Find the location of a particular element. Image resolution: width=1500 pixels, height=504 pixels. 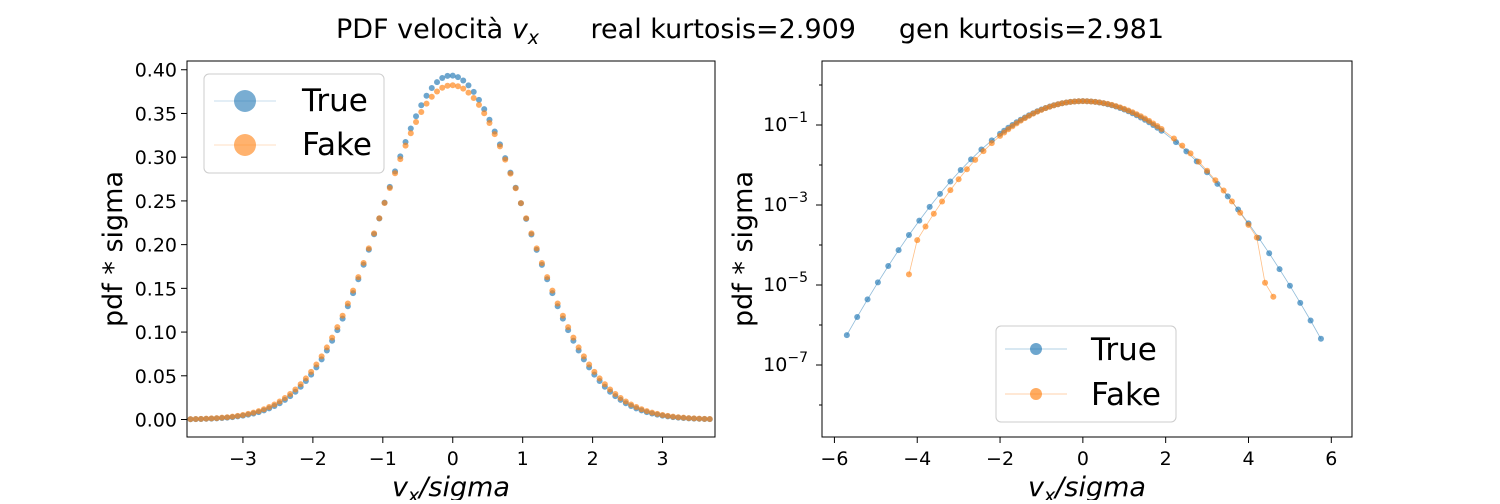

x-tick-label: 1 is located at coordinates (523, 459).